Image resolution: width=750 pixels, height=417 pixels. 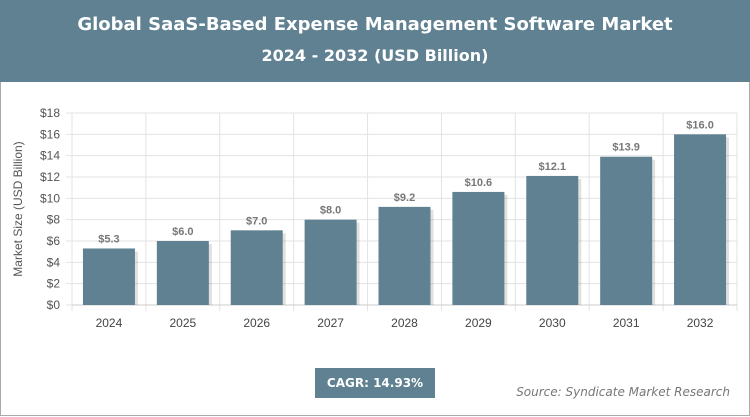 What do you see at coordinates (404, 323) in the screenshot?
I see `x-tick-label: 2028` at bounding box center [404, 323].